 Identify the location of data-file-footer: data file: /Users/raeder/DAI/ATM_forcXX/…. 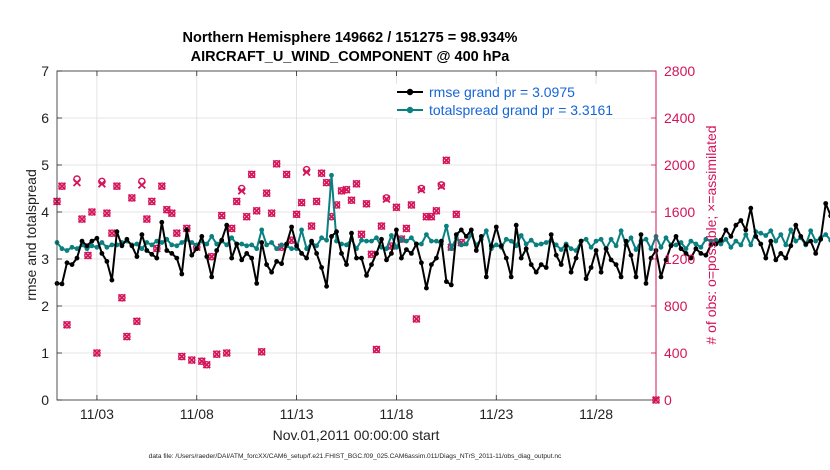
(355, 456).